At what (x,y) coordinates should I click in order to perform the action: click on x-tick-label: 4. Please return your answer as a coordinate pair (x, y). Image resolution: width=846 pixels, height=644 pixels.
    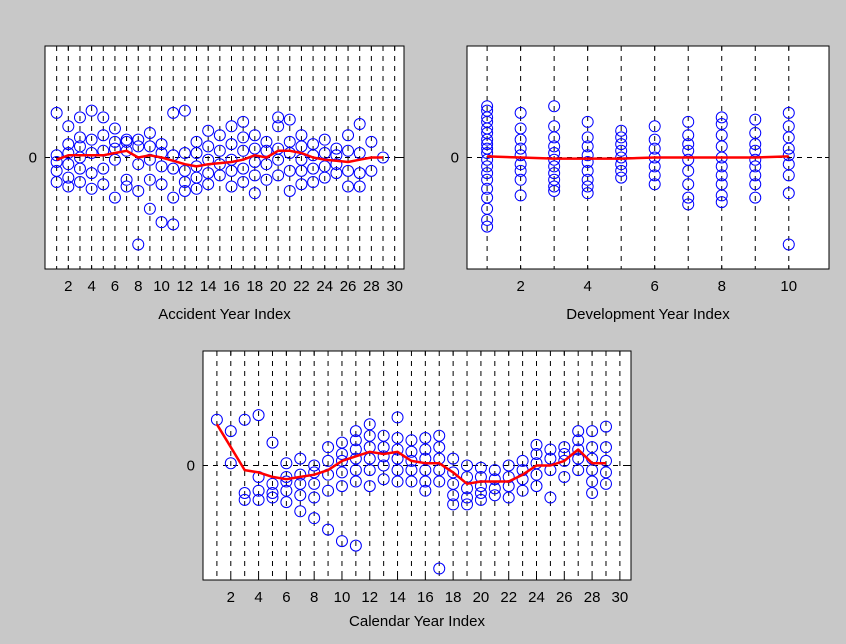
    Looking at the image, I should click on (587, 286).